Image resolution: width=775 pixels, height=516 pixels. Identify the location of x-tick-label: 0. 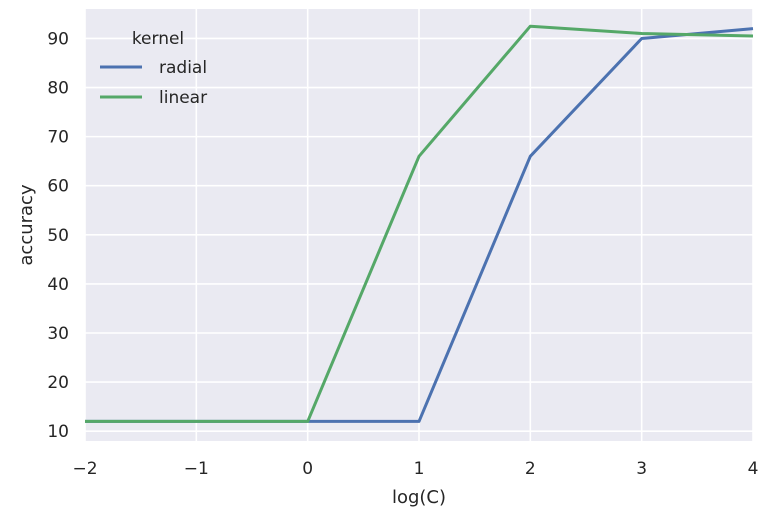
(307, 469).